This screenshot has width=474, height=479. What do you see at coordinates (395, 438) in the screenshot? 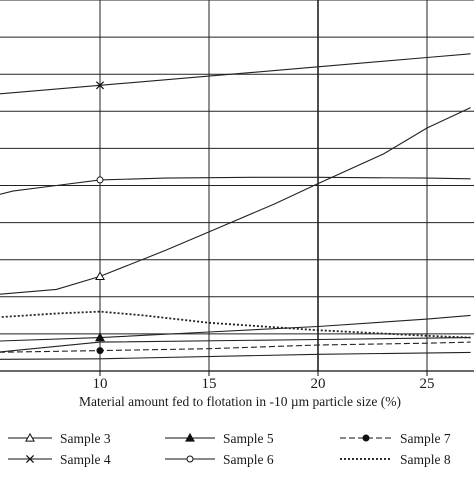
I see `legend-item-sample-7: Sample 7` at bounding box center [395, 438].